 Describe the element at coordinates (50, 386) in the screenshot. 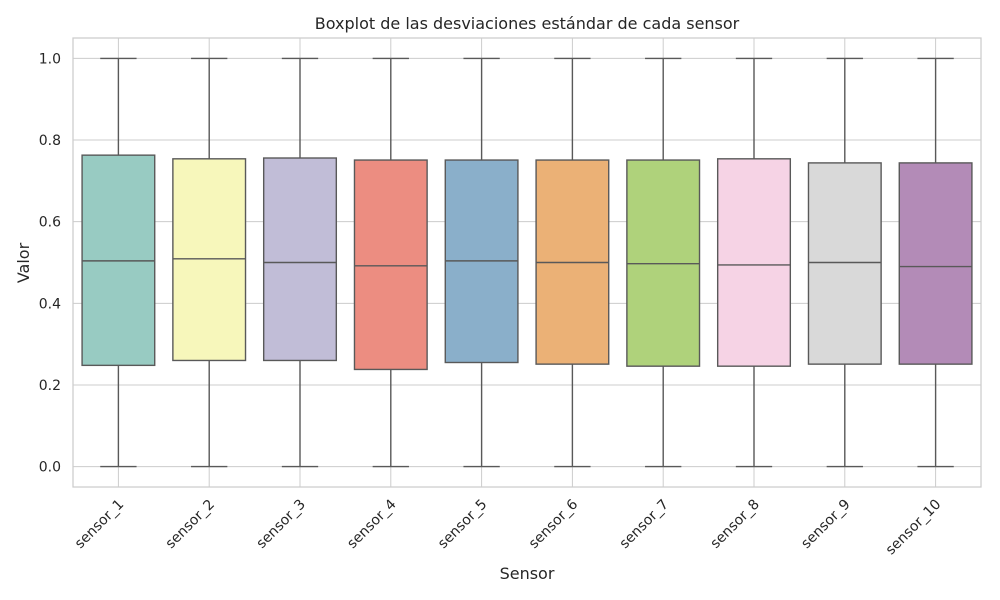

I see `y-tick-label: 0.2` at that location.